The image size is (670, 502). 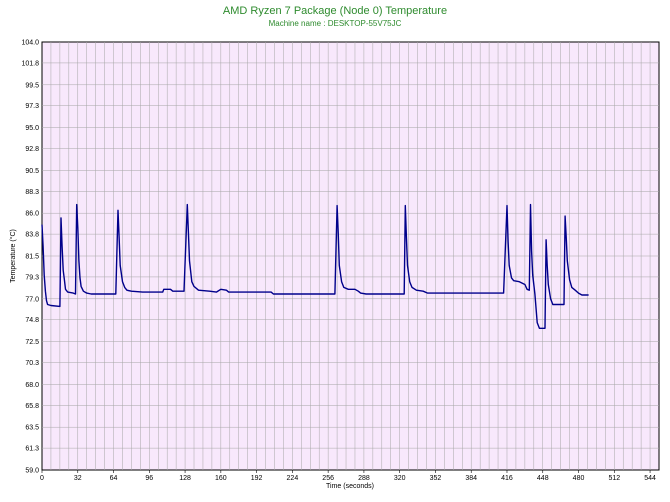 I want to click on y-tick-label: 74.8, so click(x=32, y=320).